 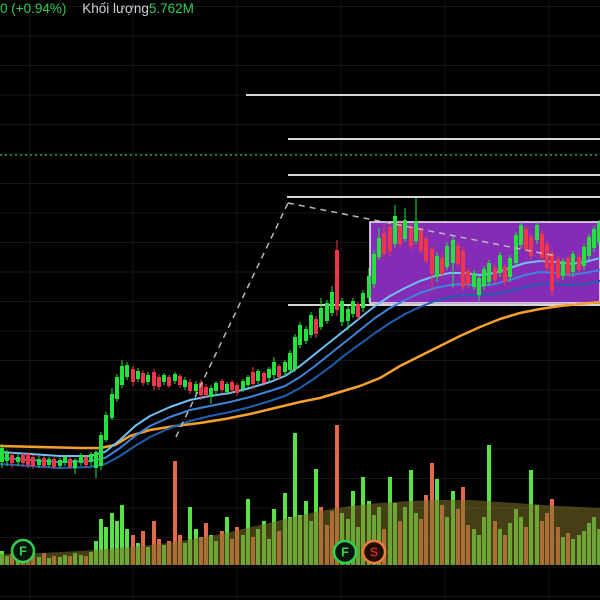 What do you see at coordinates (33, 8) in the screenshot?
I see `price-change-value: 0 (+0.94%)` at bounding box center [33, 8].